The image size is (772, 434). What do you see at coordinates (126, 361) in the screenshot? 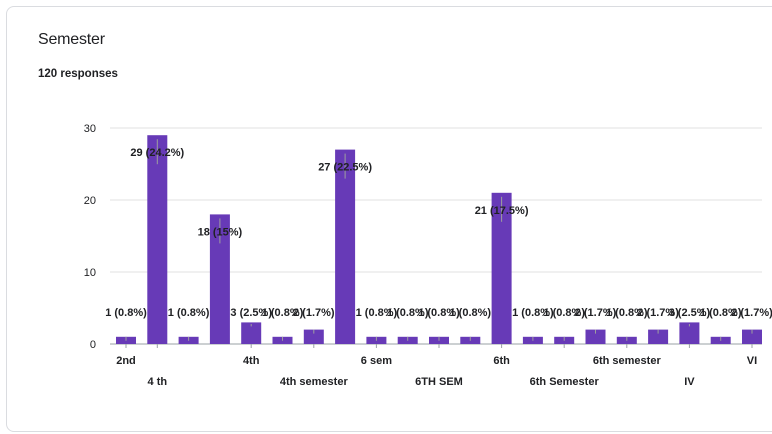
I see `x-category-label: 2nd` at bounding box center [126, 361].